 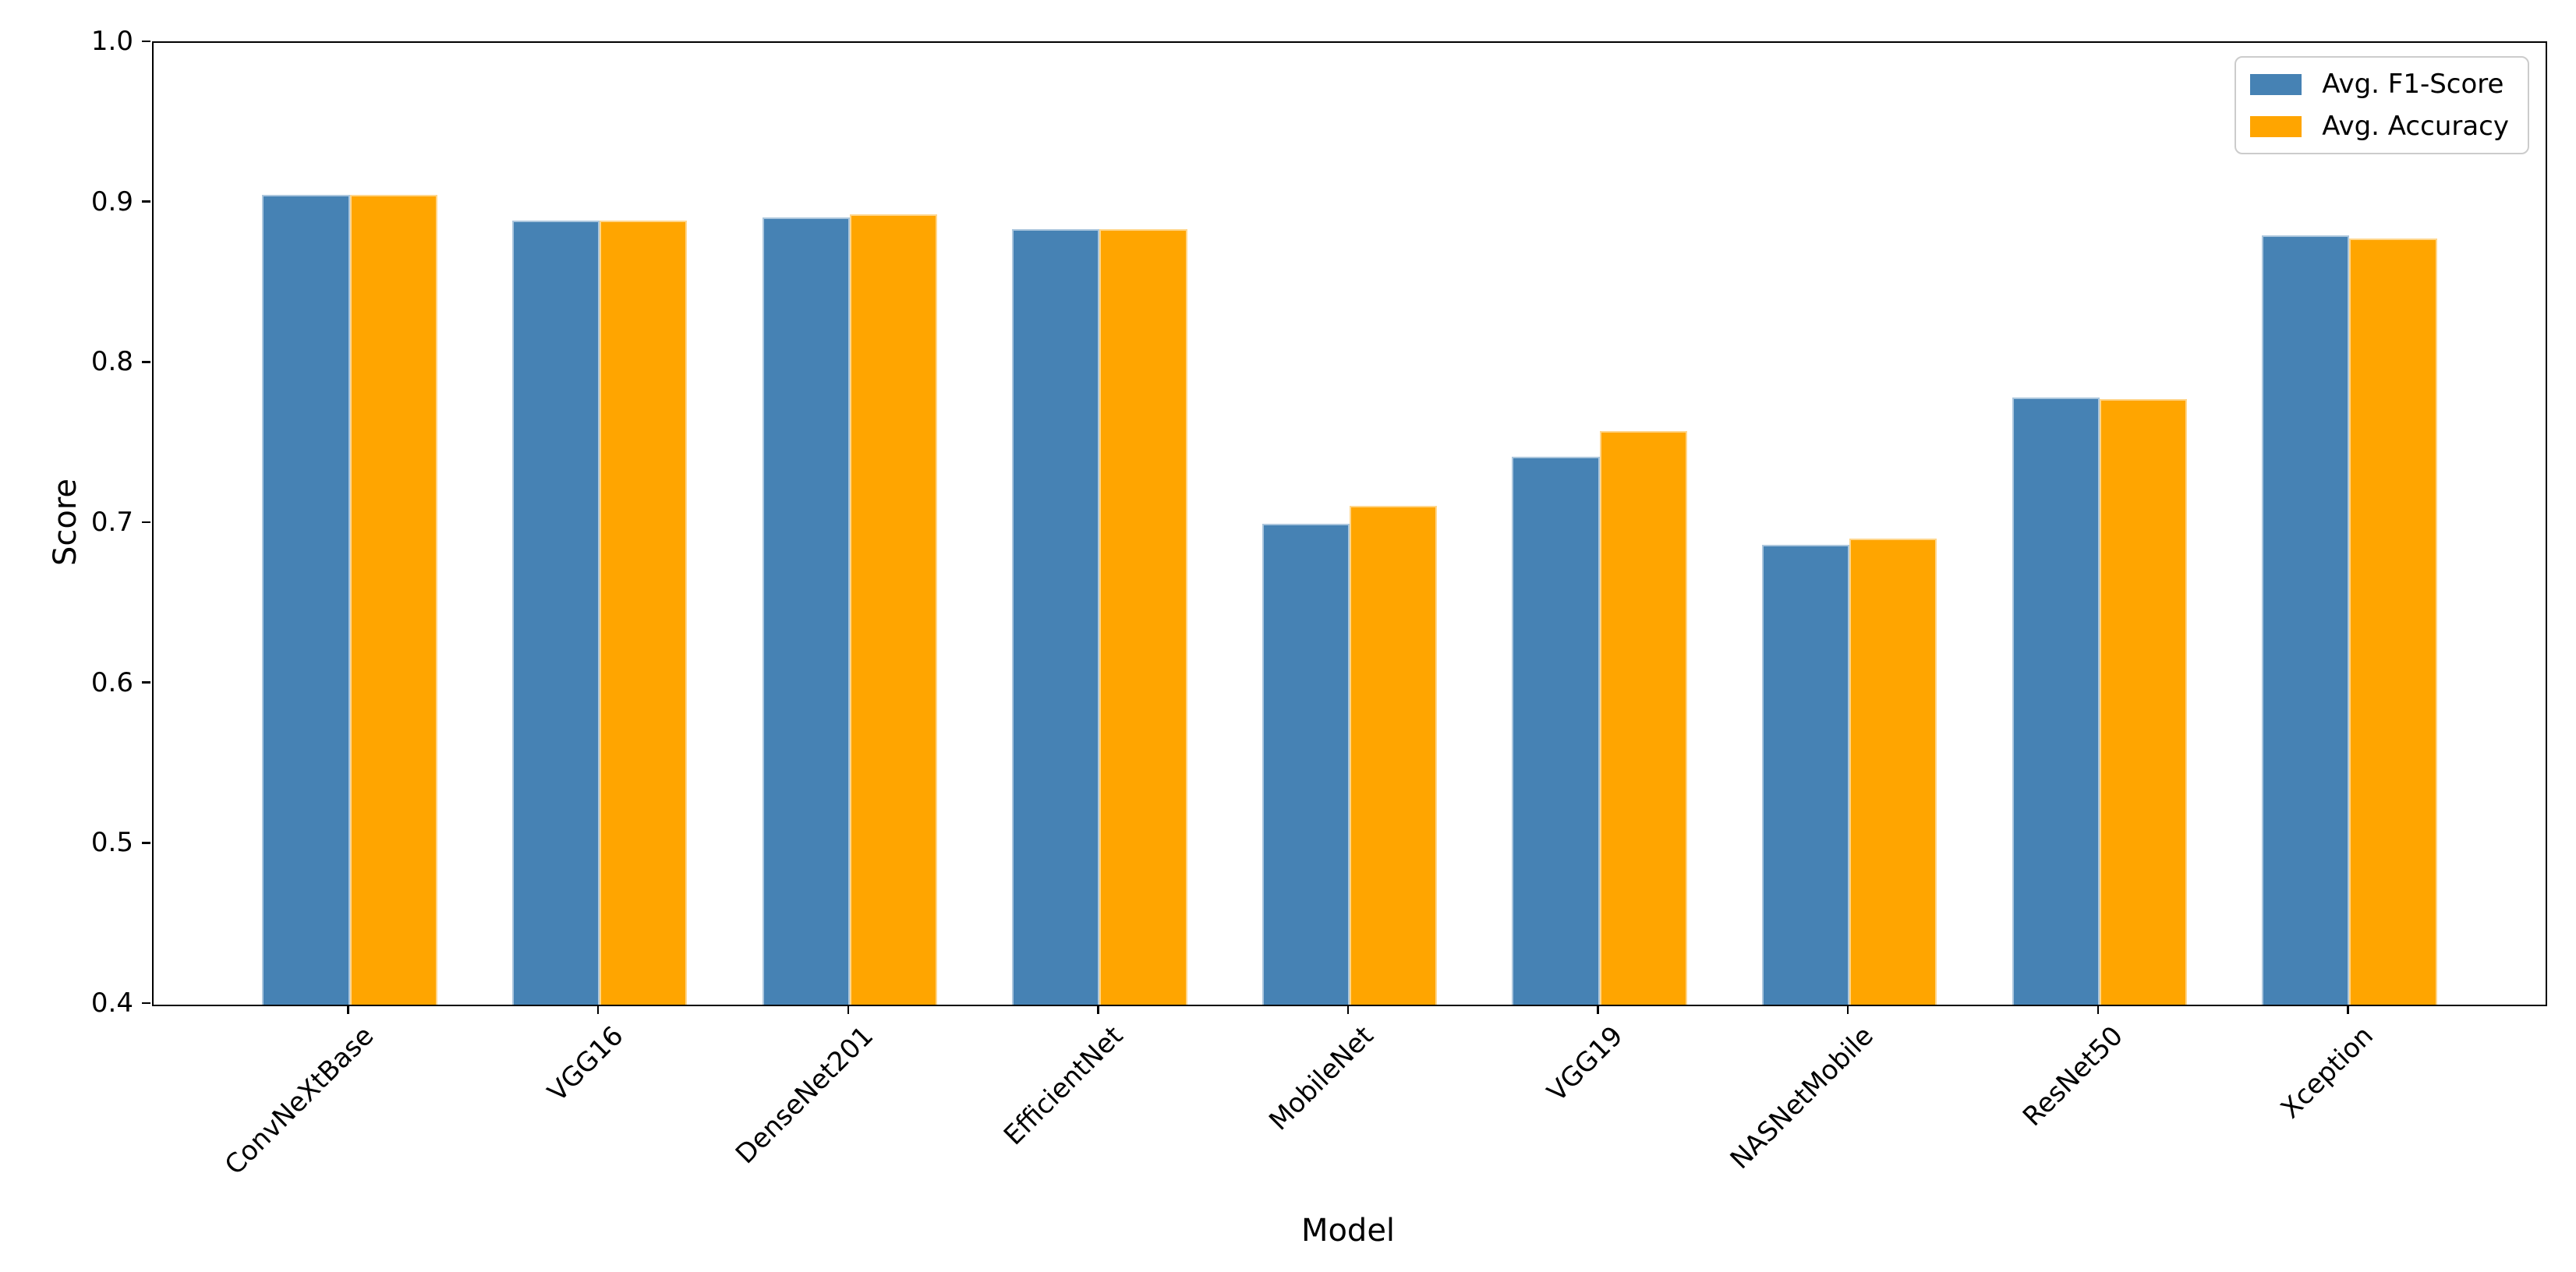 I want to click on x-tick-label: EfficientNet, so click(x=1064, y=1086).